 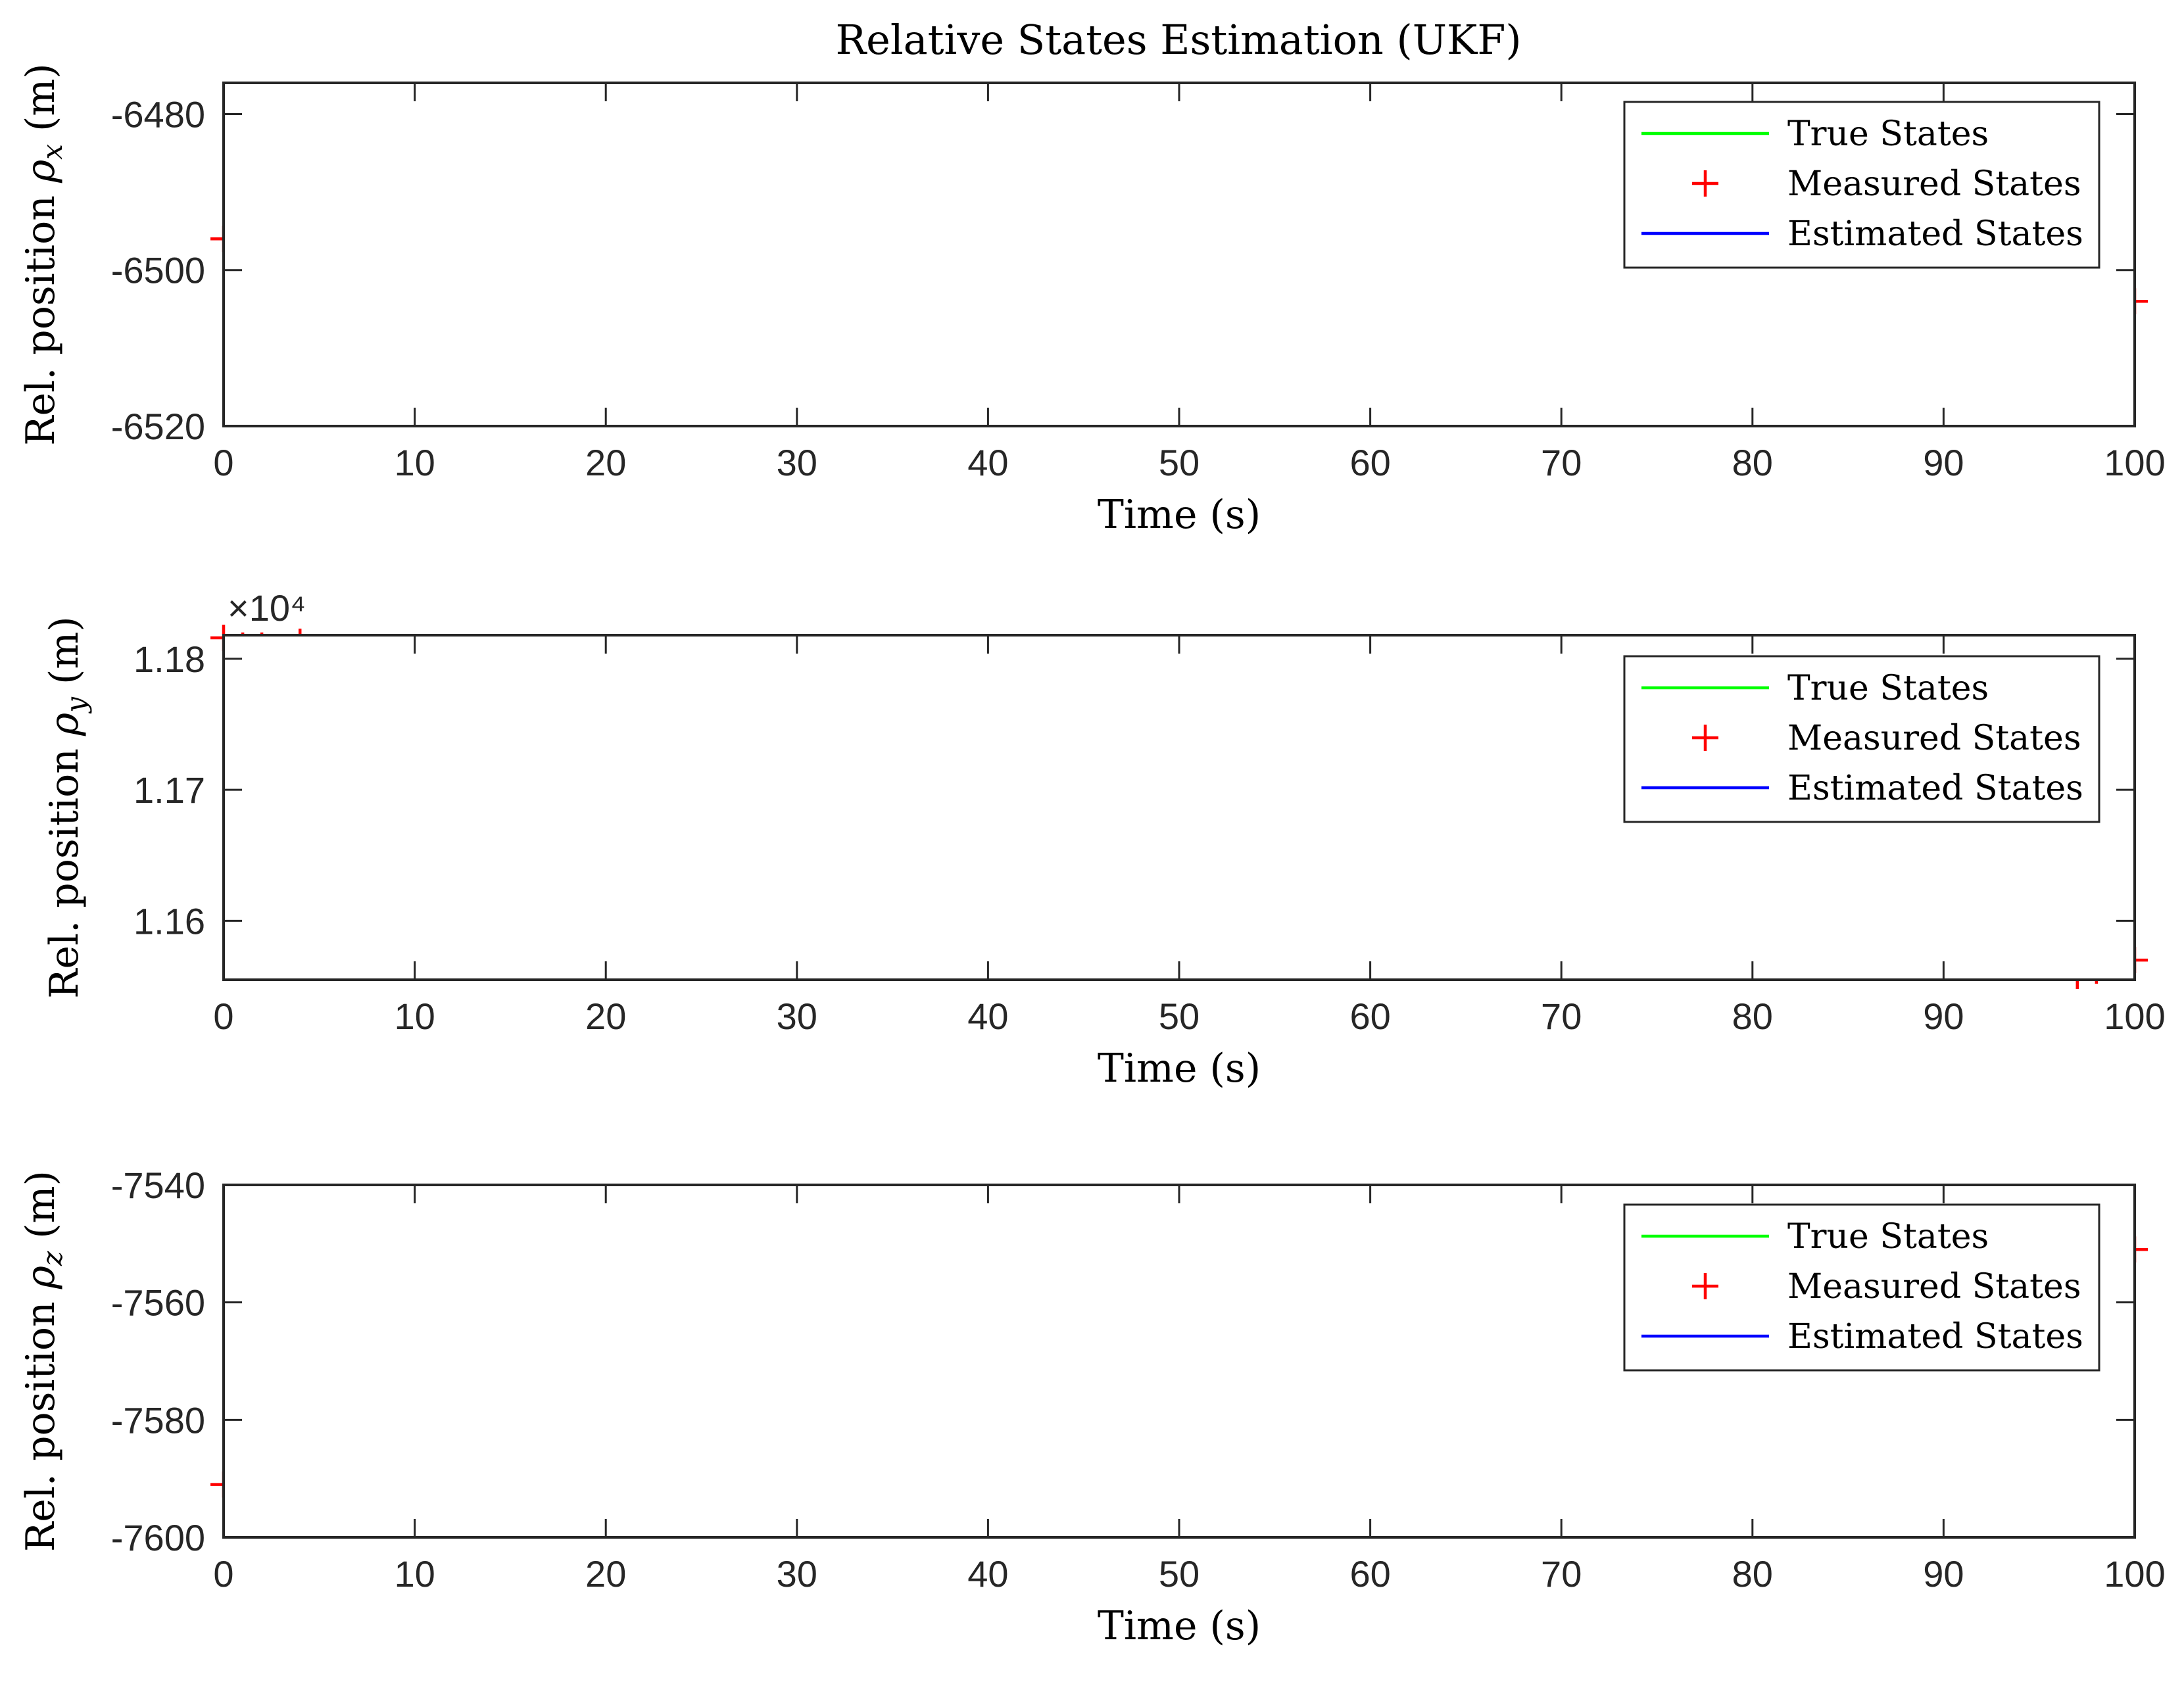 What do you see at coordinates (158, 271) in the screenshot?
I see `y-tick-label: -6500` at bounding box center [158, 271].